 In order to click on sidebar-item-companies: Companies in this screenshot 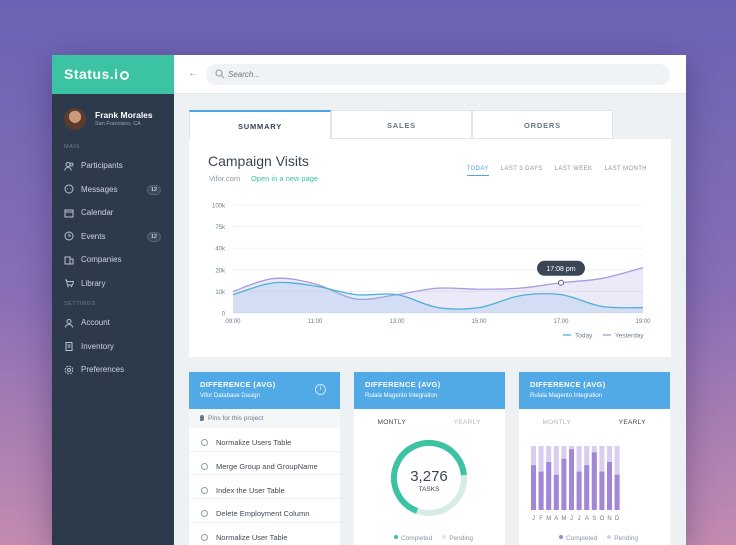, I will do `click(113, 260)`.